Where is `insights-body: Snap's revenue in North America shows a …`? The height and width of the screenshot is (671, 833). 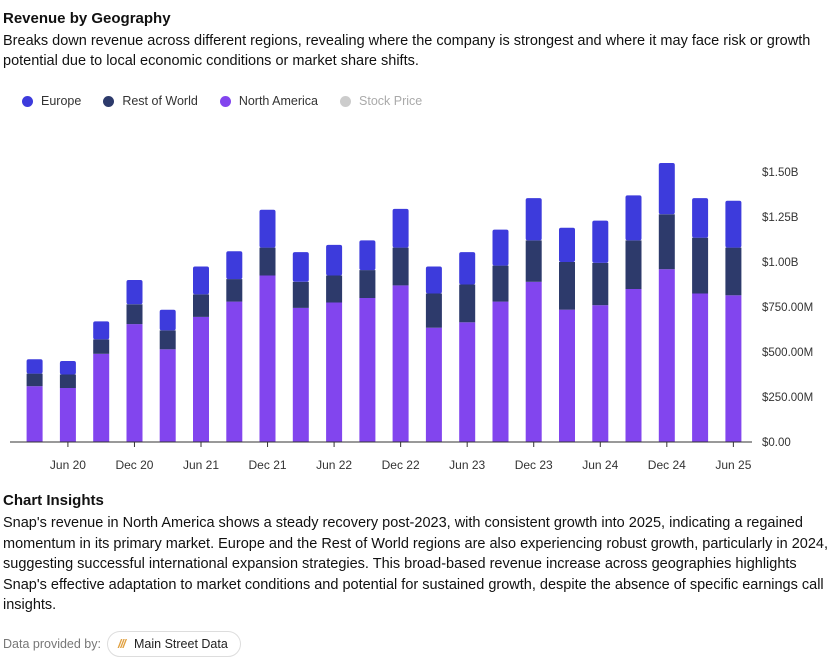
insights-body: Snap's revenue in North America shows a … is located at coordinates (416, 564).